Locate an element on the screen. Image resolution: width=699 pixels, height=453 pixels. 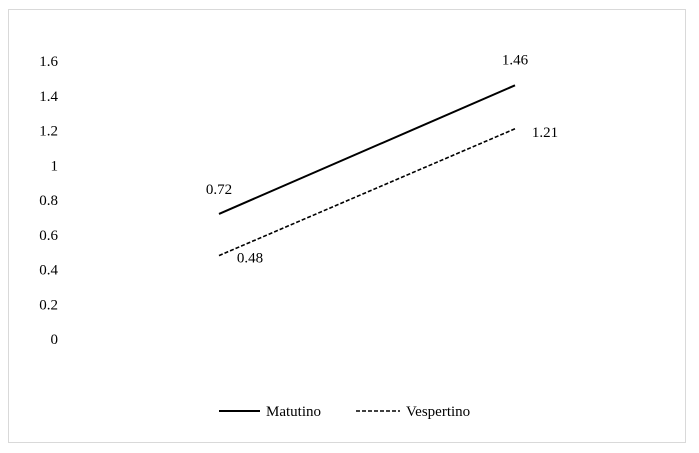
data-label: 1.21 is located at coordinates (545, 133).